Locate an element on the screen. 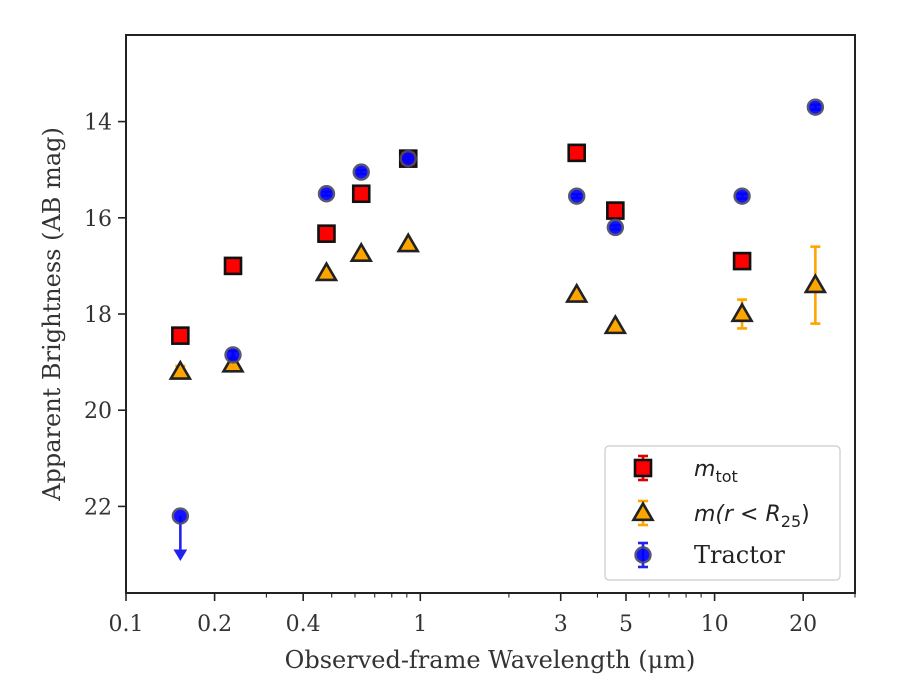 This screenshot has height=700, width=900. y-tick-label: 16 is located at coordinates (98, 219).